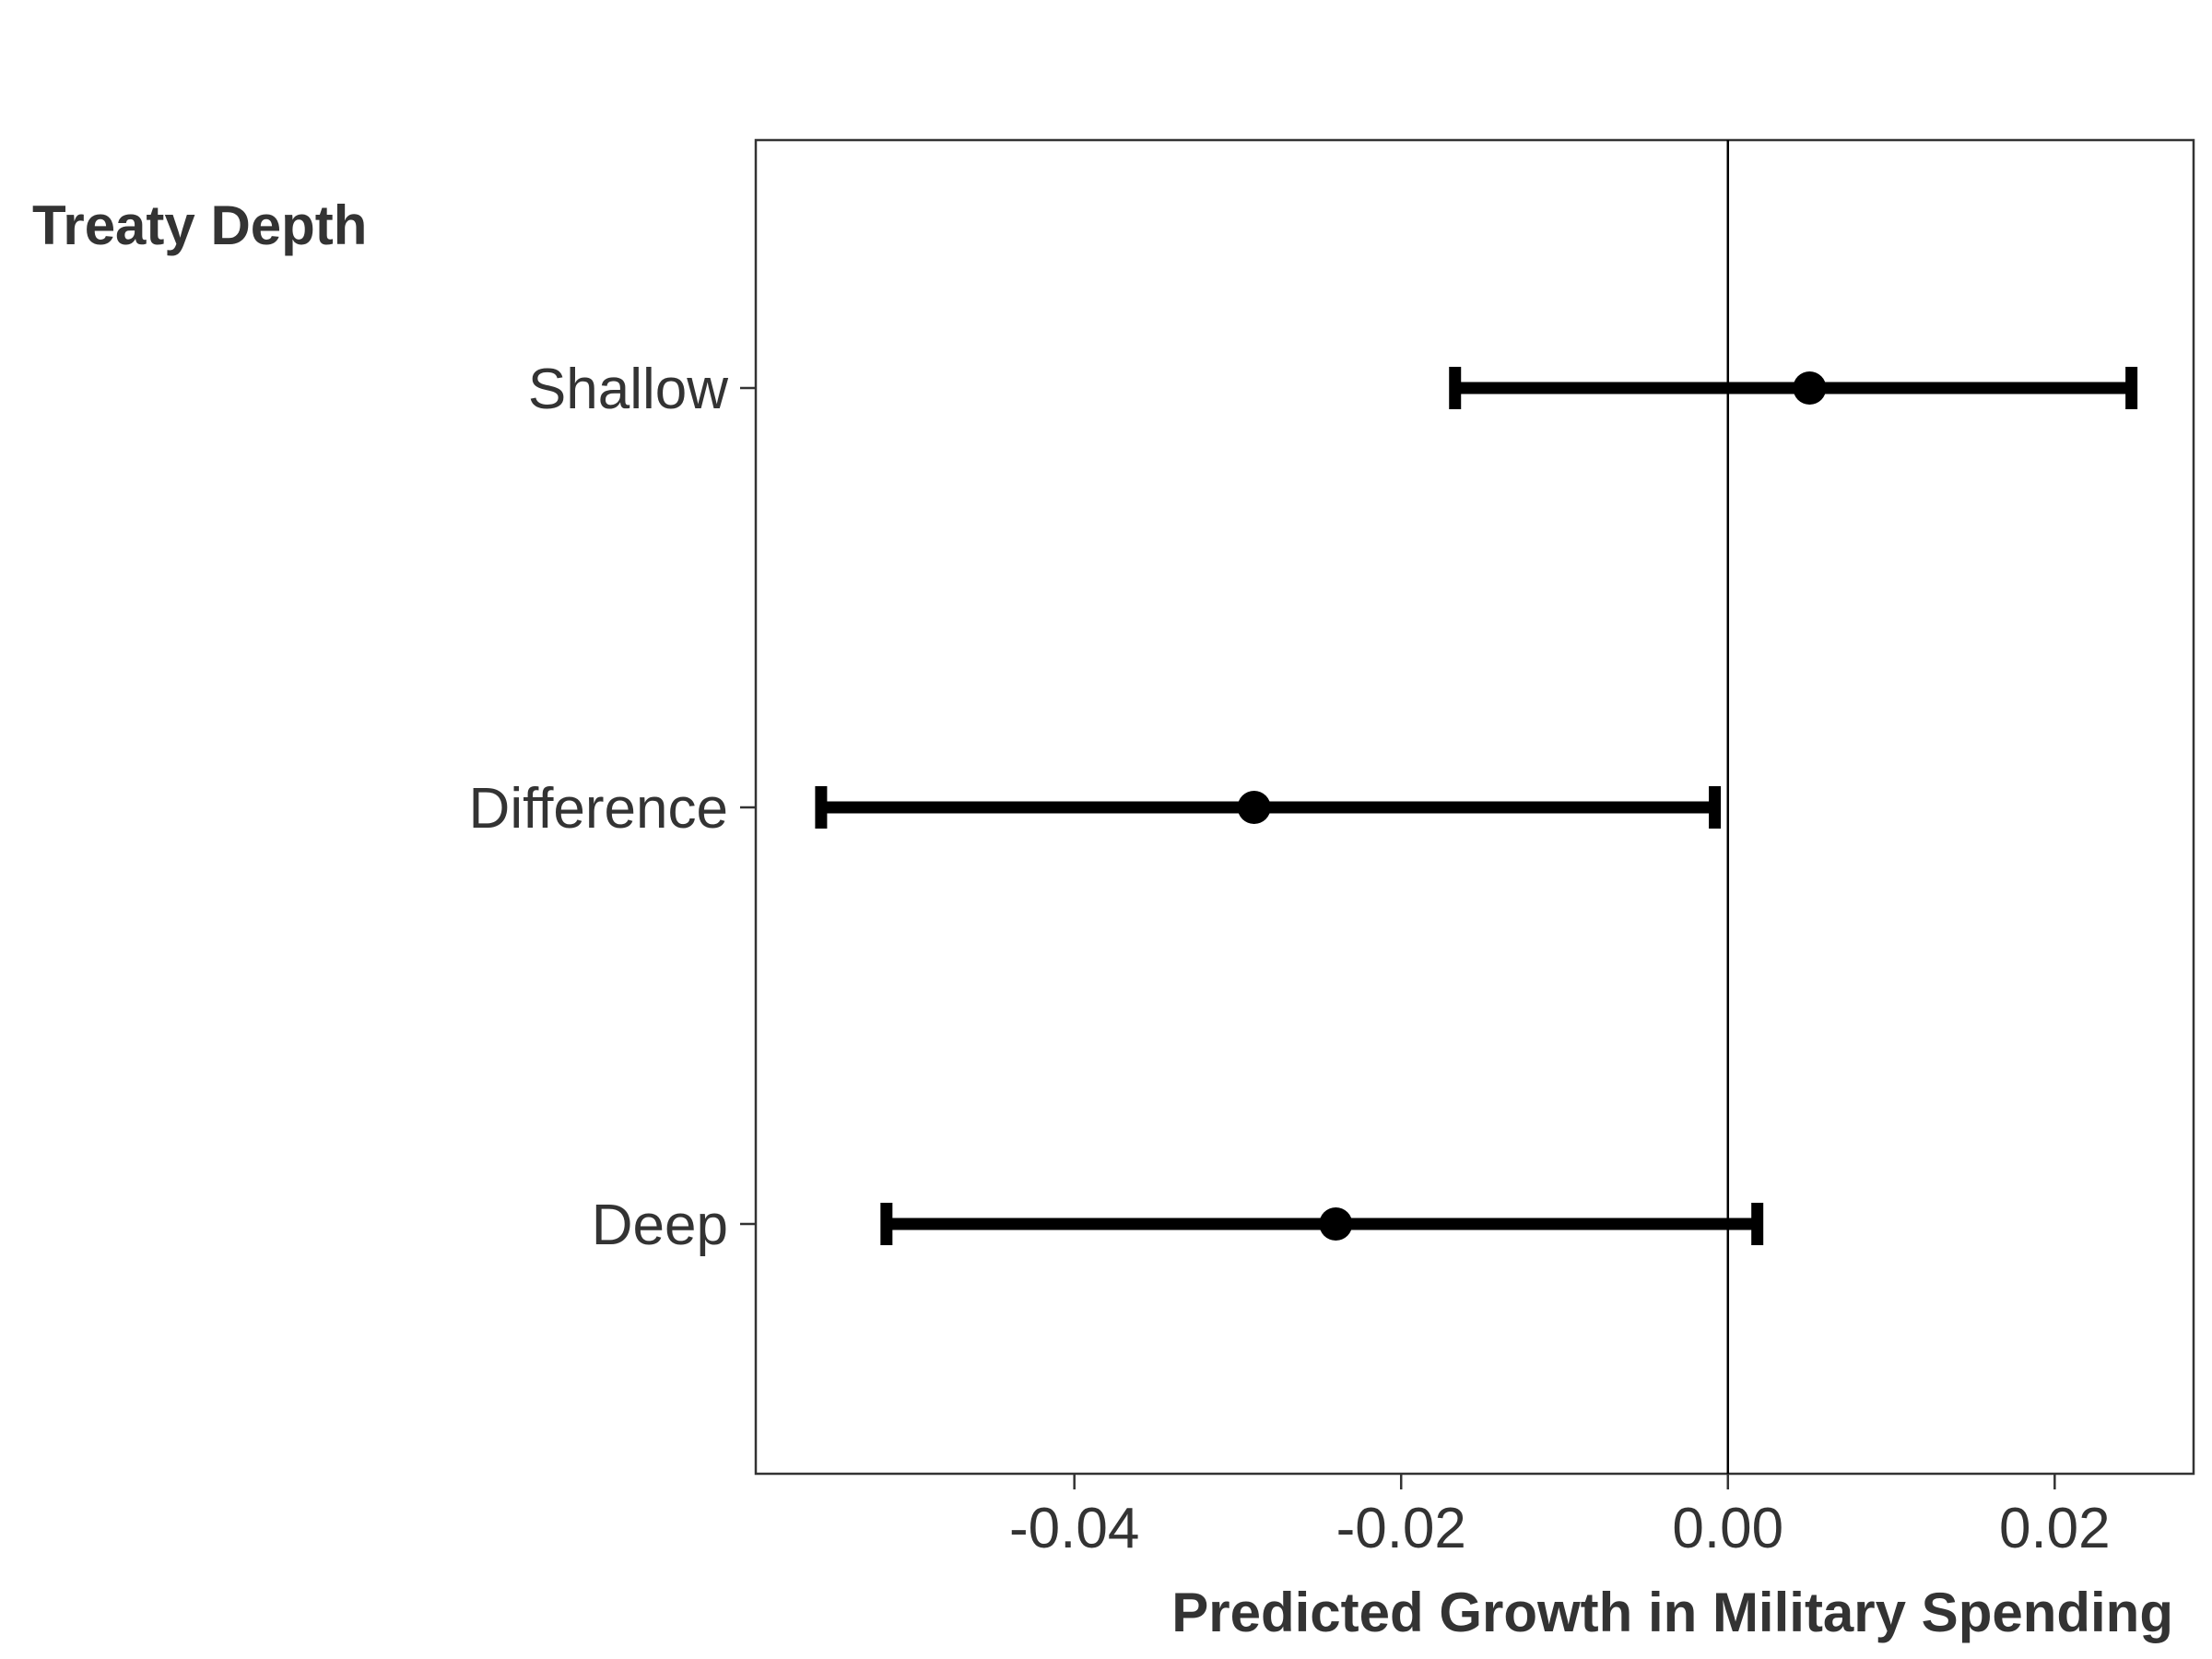 Image resolution: width=2212 pixels, height=1659 pixels. What do you see at coordinates (598, 809) in the screenshot?
I see `y-tick-label: Difference` at bounding box center [598, 809].